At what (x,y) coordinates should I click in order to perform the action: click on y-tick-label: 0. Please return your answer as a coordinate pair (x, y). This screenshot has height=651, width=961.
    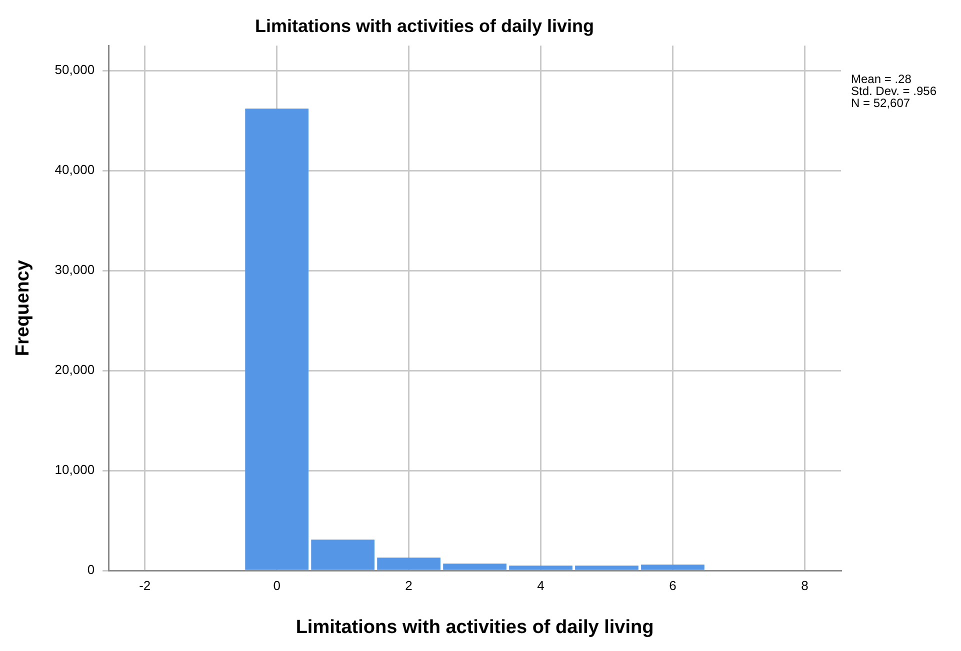
    Looking at the image, I should click on (91, 570).